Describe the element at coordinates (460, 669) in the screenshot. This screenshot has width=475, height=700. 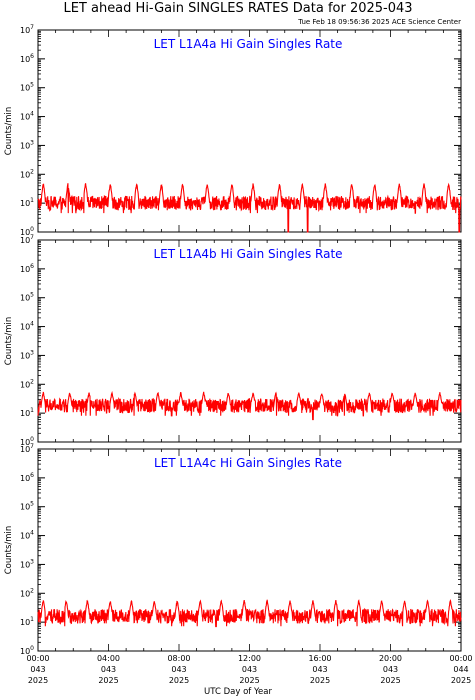
I see `x-tick-label: 044` at that location.